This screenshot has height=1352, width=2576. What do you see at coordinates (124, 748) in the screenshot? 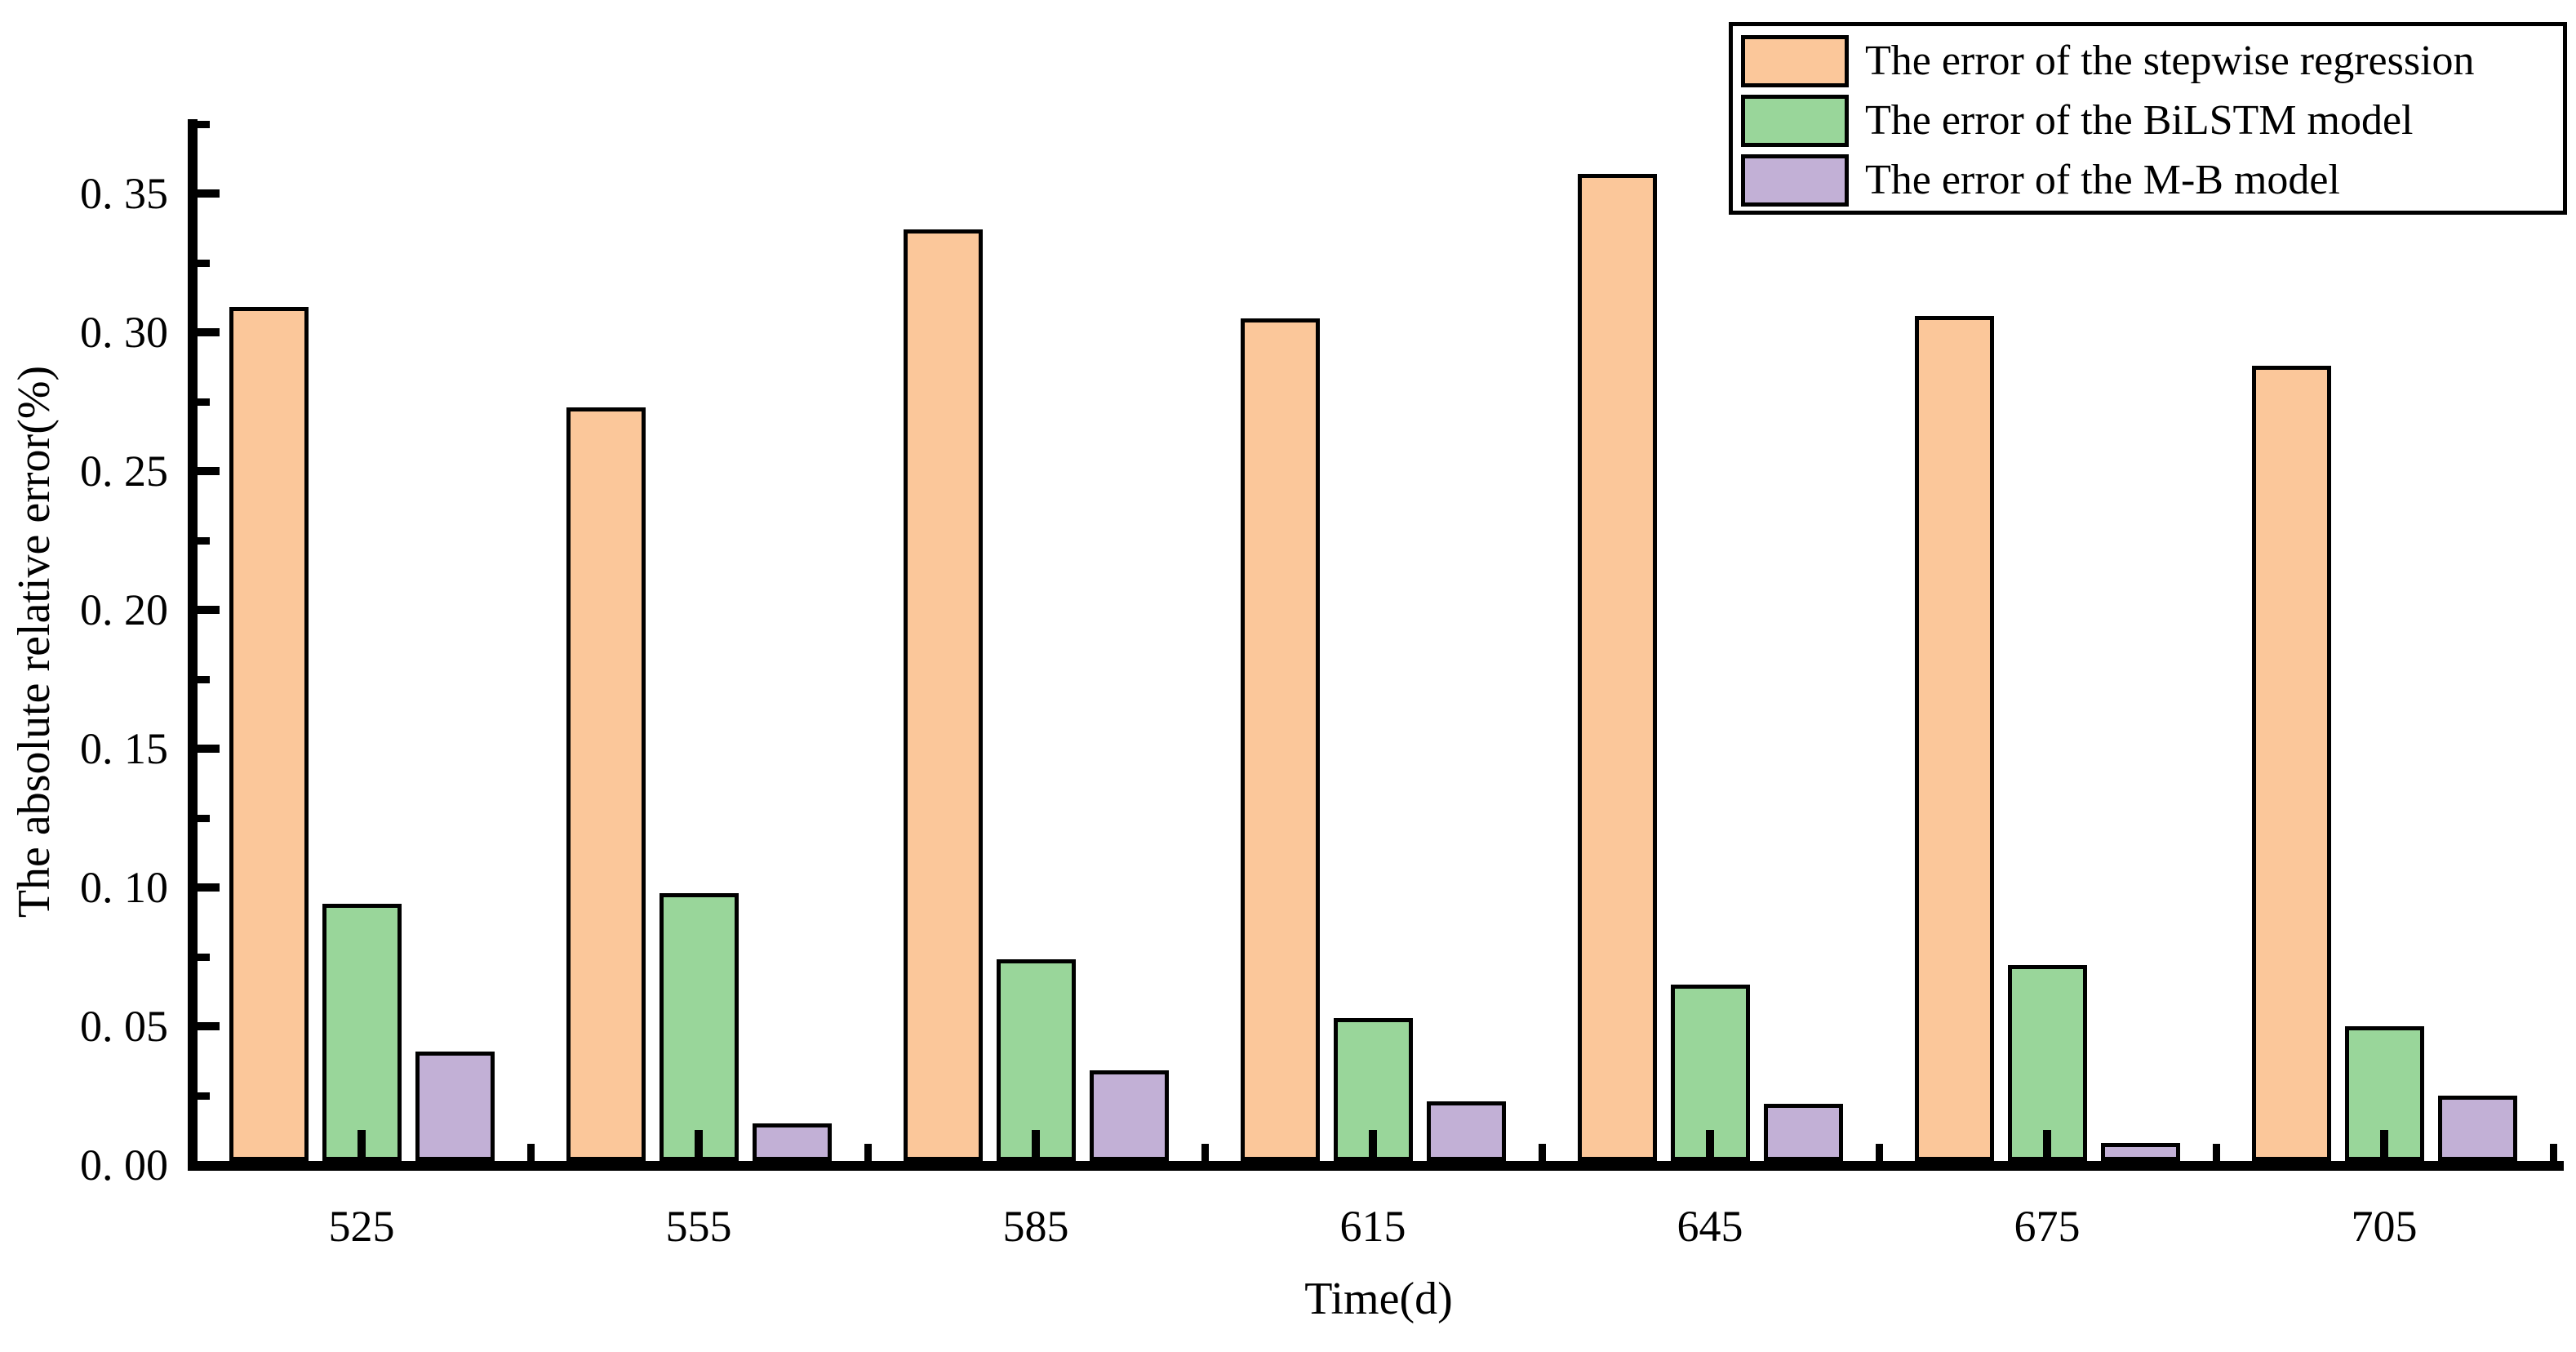
I see `y-tick-label: 0. 15` at bounding box center [124, 748].